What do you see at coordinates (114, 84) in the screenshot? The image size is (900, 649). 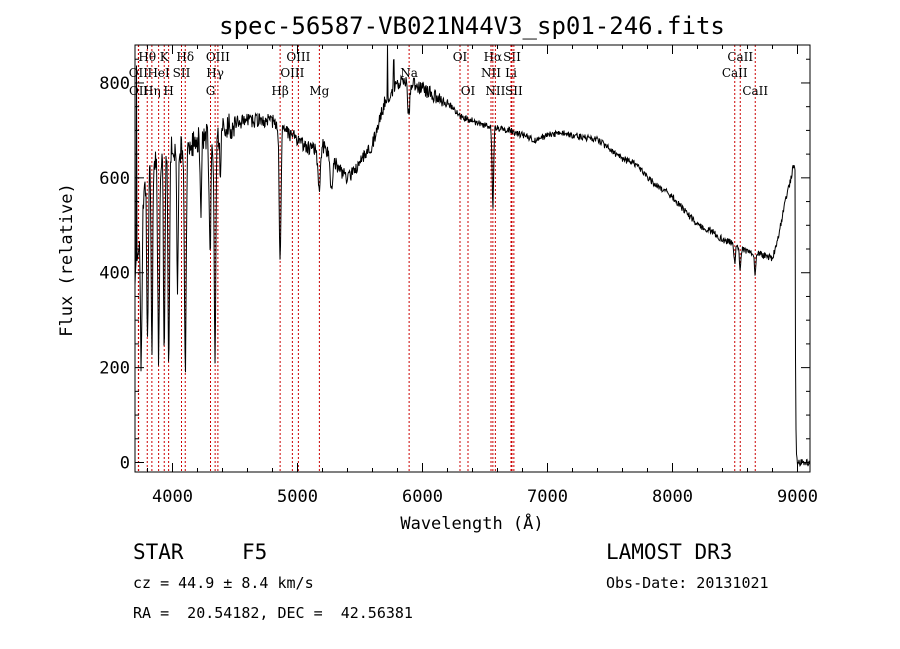 I see `y-tick-label: 800` at bounding box center [114, 84].